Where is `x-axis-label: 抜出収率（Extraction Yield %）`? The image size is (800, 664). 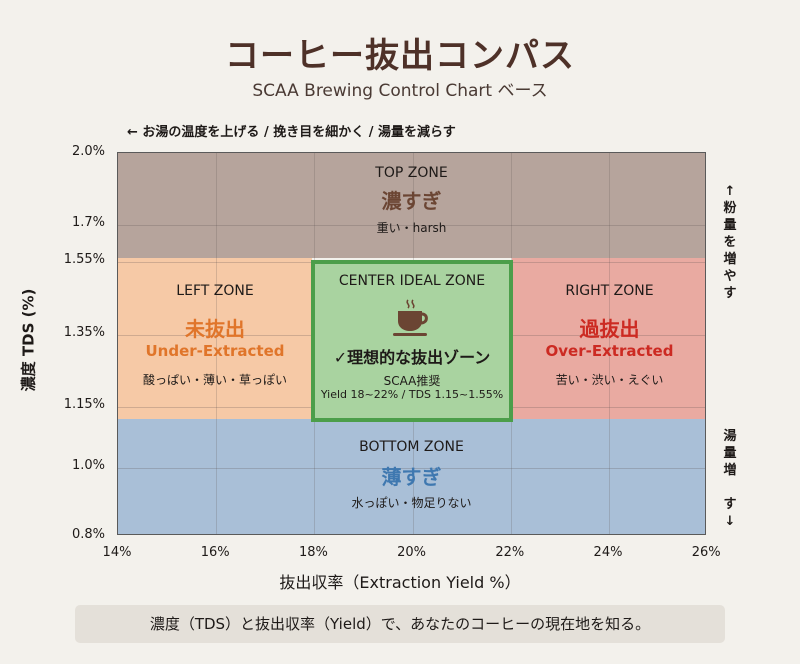
x-axis-label: 抜出収率（Extraction Yield %） is located at coordinates (400, 582).